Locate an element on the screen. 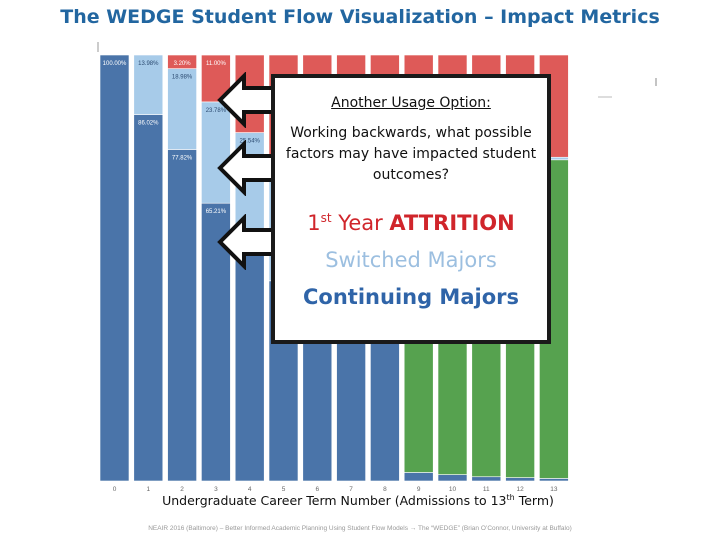  x-tick-label-13: 13 is located at coordinates (554, 489).